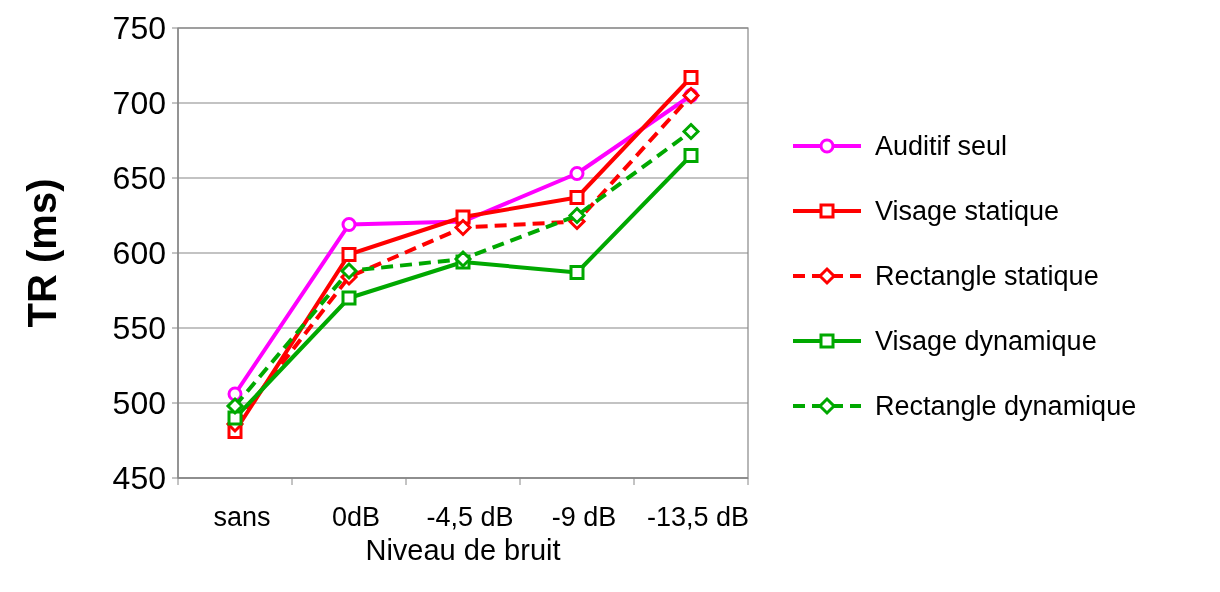  What do you see at coordinates (986, 341) in the screenshot?
I see `legend-label: Visage dynamique` at bounding box center [986, 341].